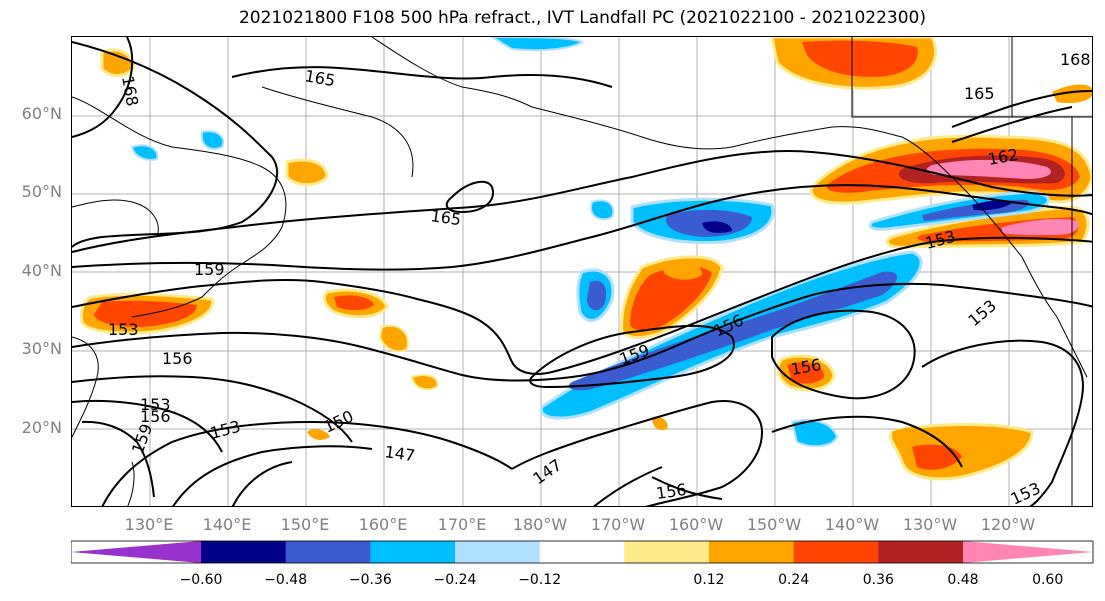 Image resolution: width=1105 pixels, height=601 pixels. I want to click on colorbar-tick-label: 0.36, so click(878, 580).